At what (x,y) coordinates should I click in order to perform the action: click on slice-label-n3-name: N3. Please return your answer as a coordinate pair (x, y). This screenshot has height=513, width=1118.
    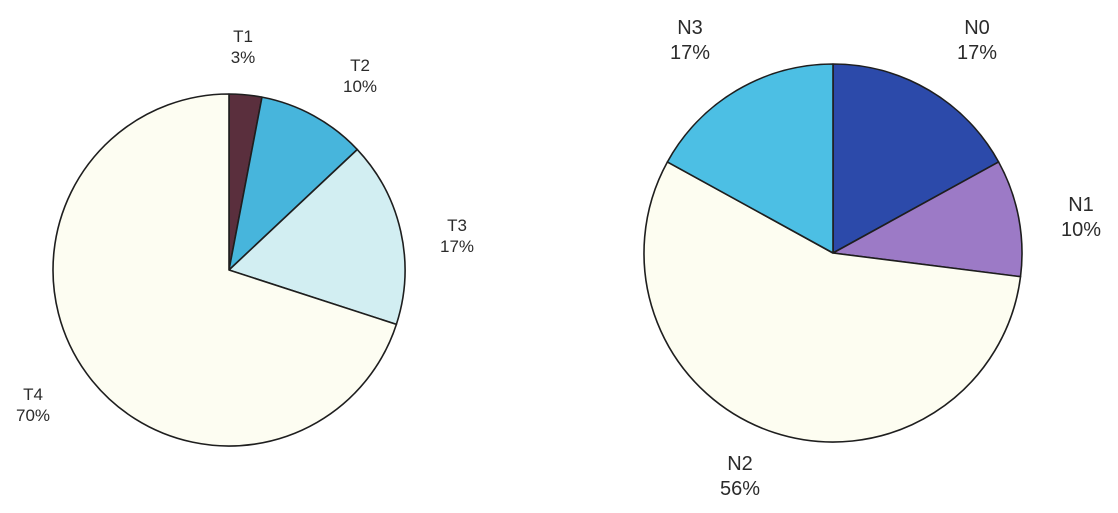
    Looking at the image, I should click on (690, 28).